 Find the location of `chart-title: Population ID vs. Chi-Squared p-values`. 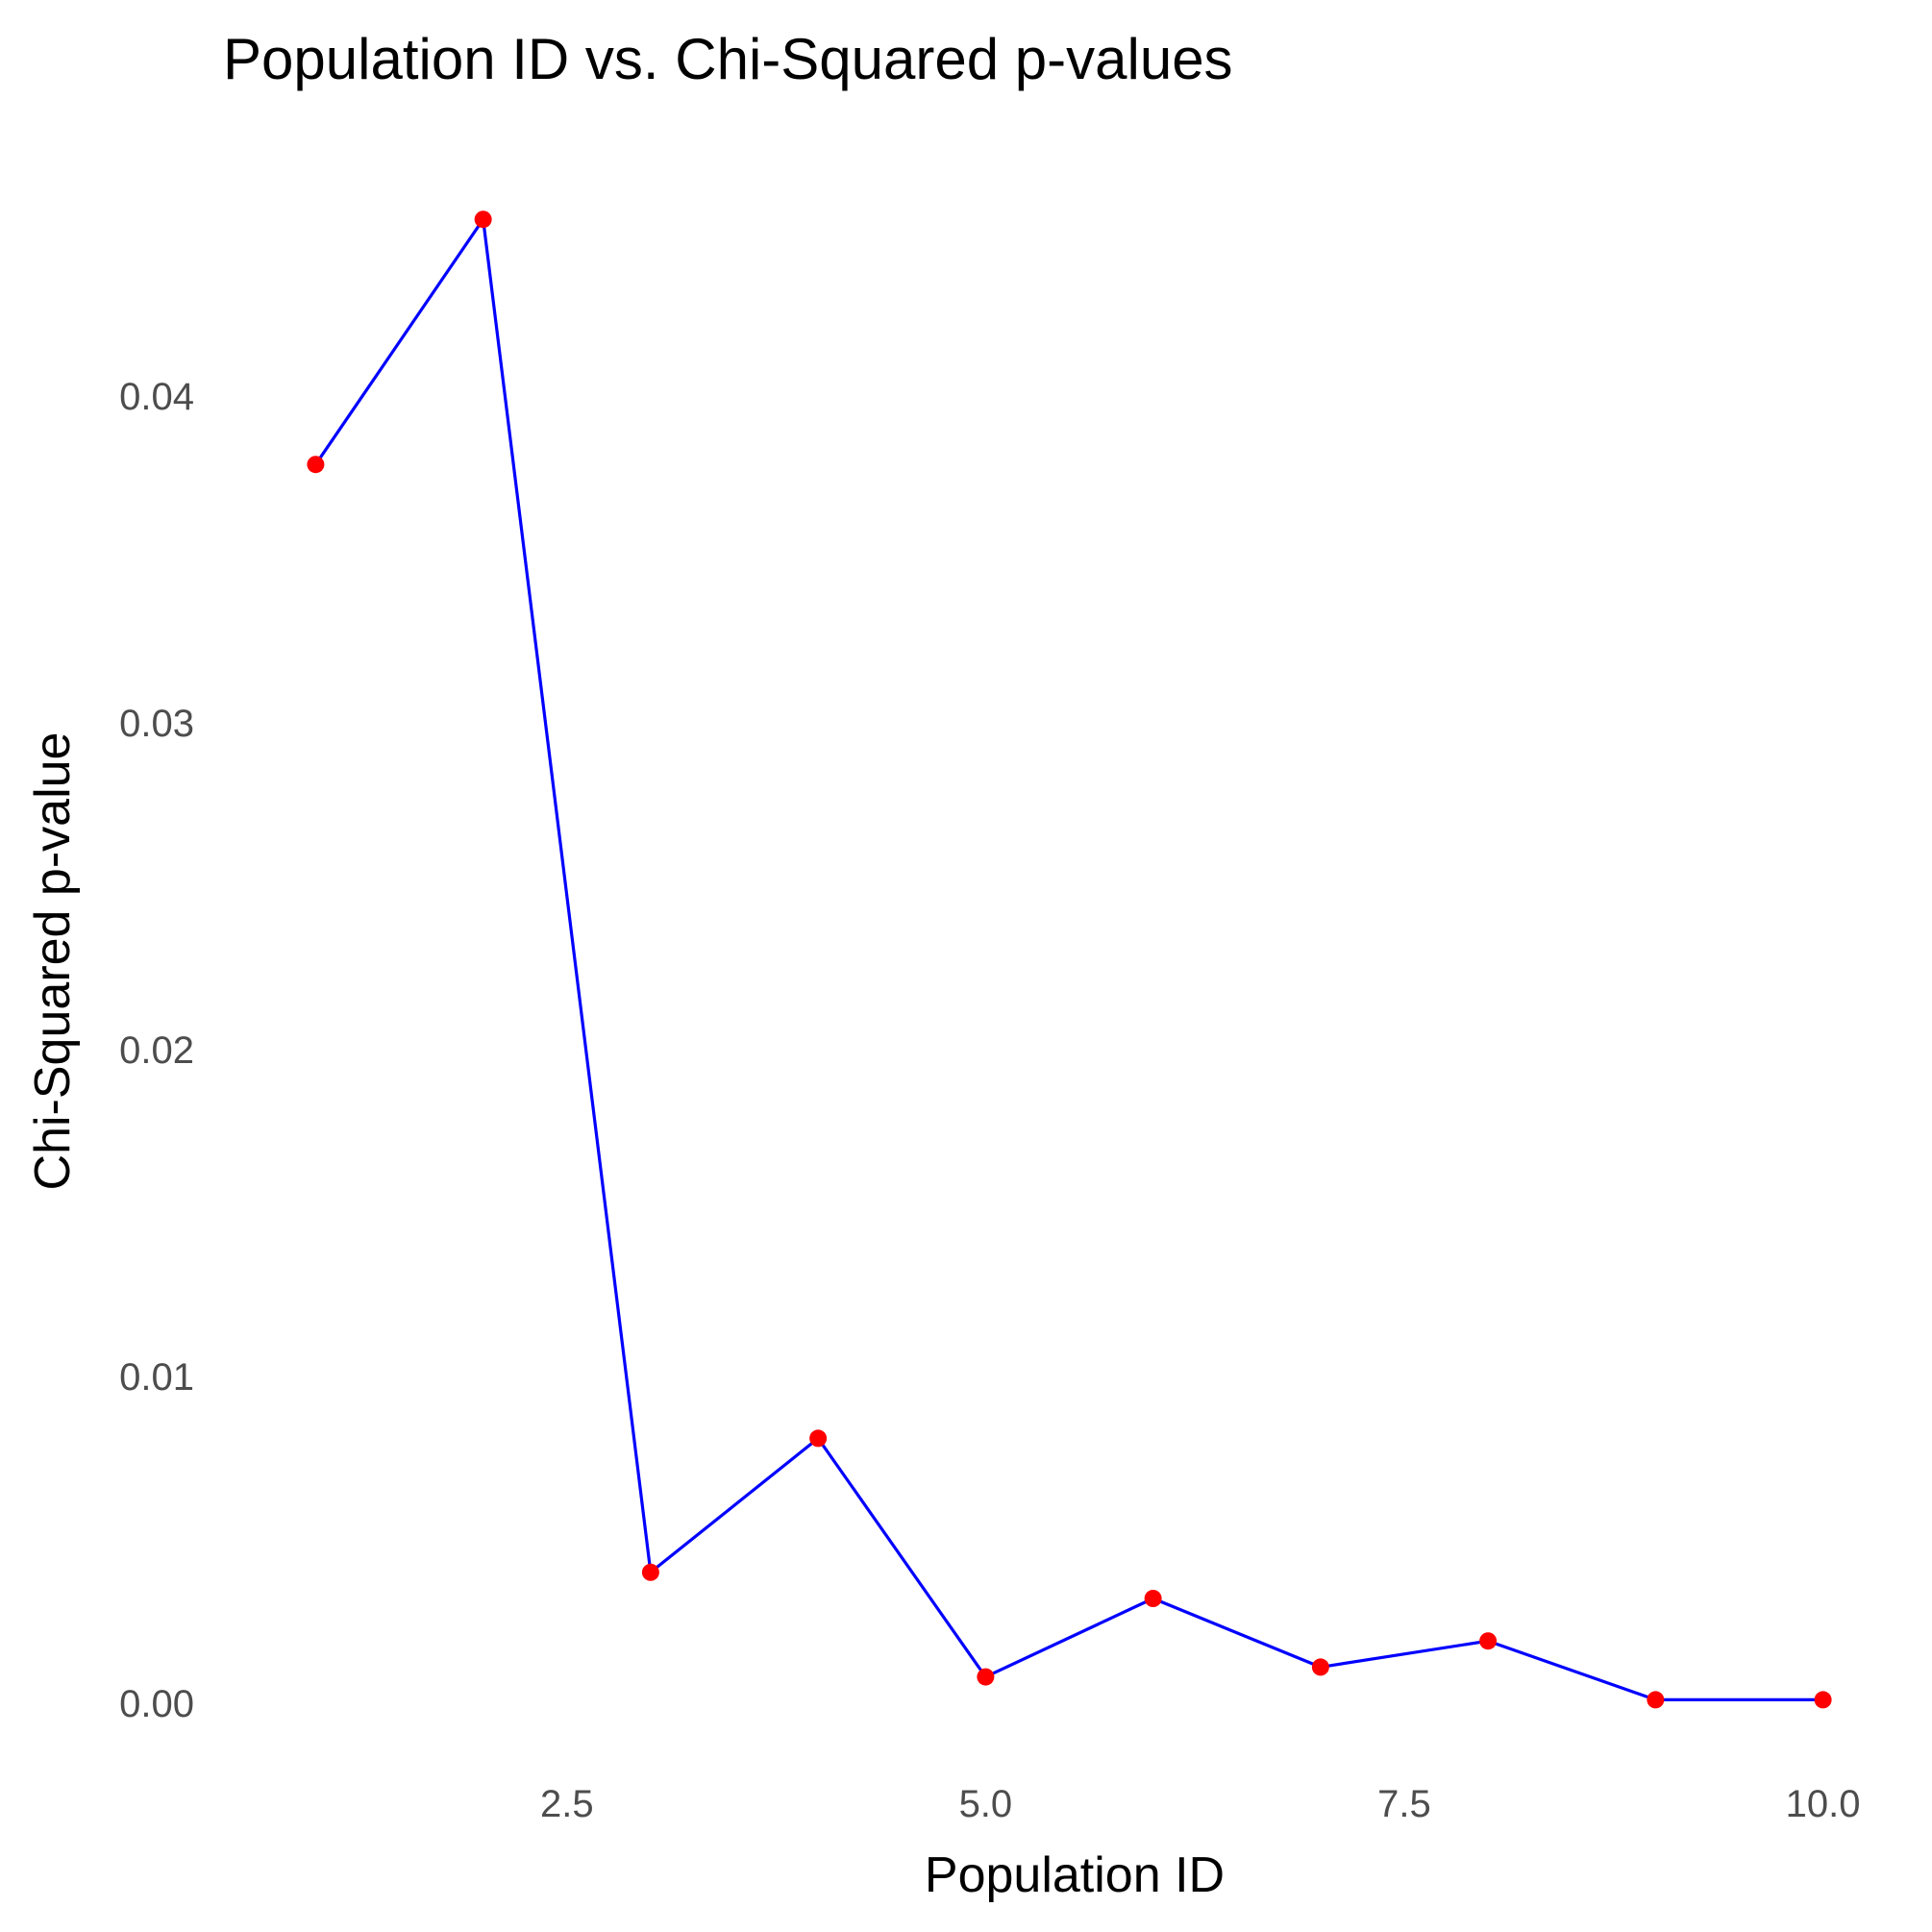

chart-title: Population ID vs. Chi-Squared p-values is located at coordinates (728, 59).